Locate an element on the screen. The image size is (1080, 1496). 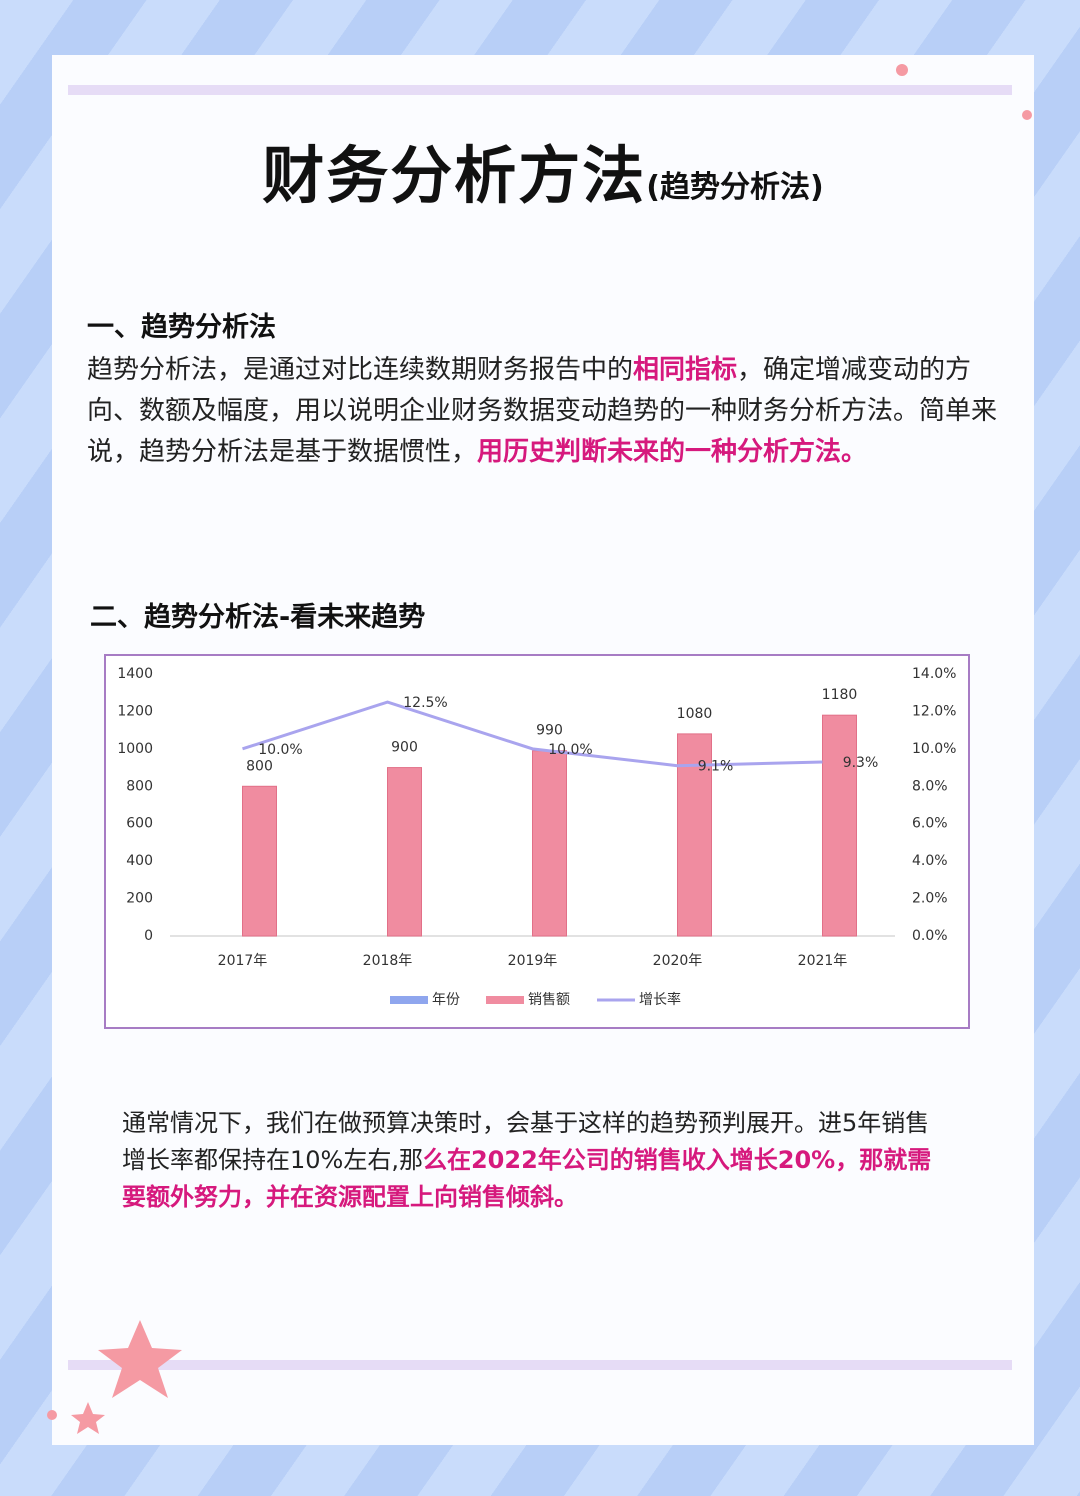
y2-tick-label: 12.0% is located at coordinates (934, 711).